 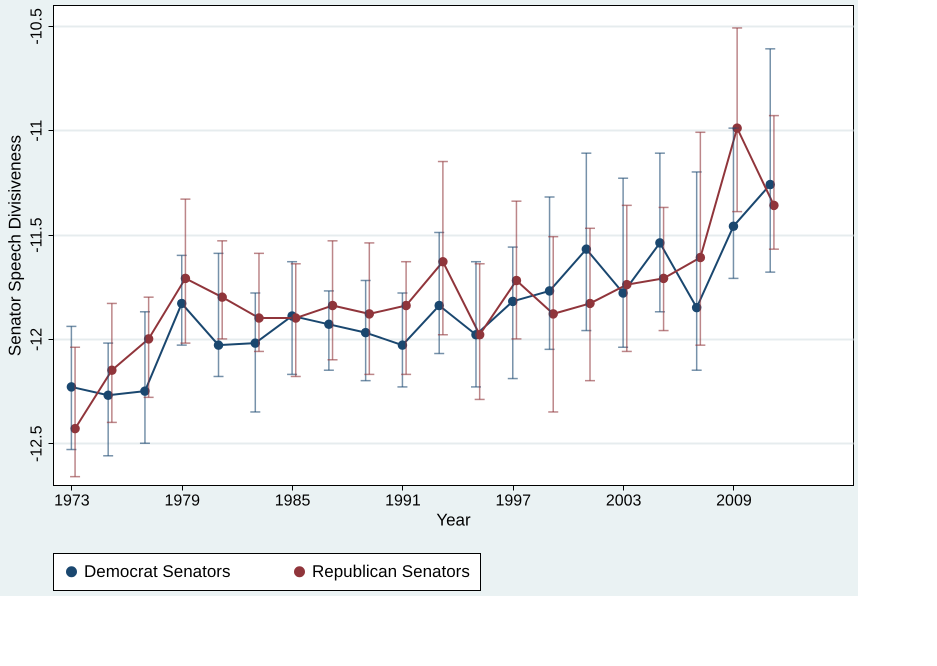 I want to click on x-tick-label: 1979, so click(x=182, y=501).